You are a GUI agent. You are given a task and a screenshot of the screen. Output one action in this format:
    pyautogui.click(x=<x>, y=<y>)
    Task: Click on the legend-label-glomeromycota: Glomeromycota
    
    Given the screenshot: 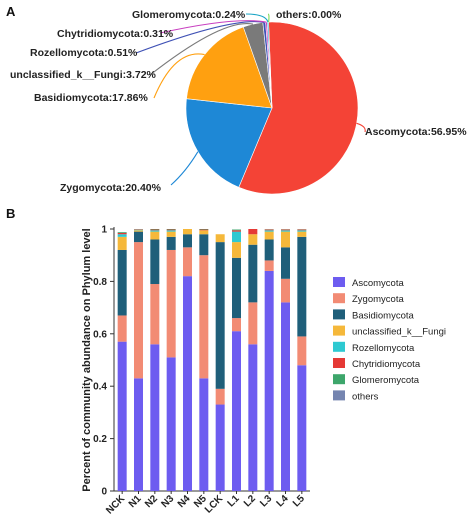 What is the action you would take?
    pyautogui.click(x=386, y=380)
    